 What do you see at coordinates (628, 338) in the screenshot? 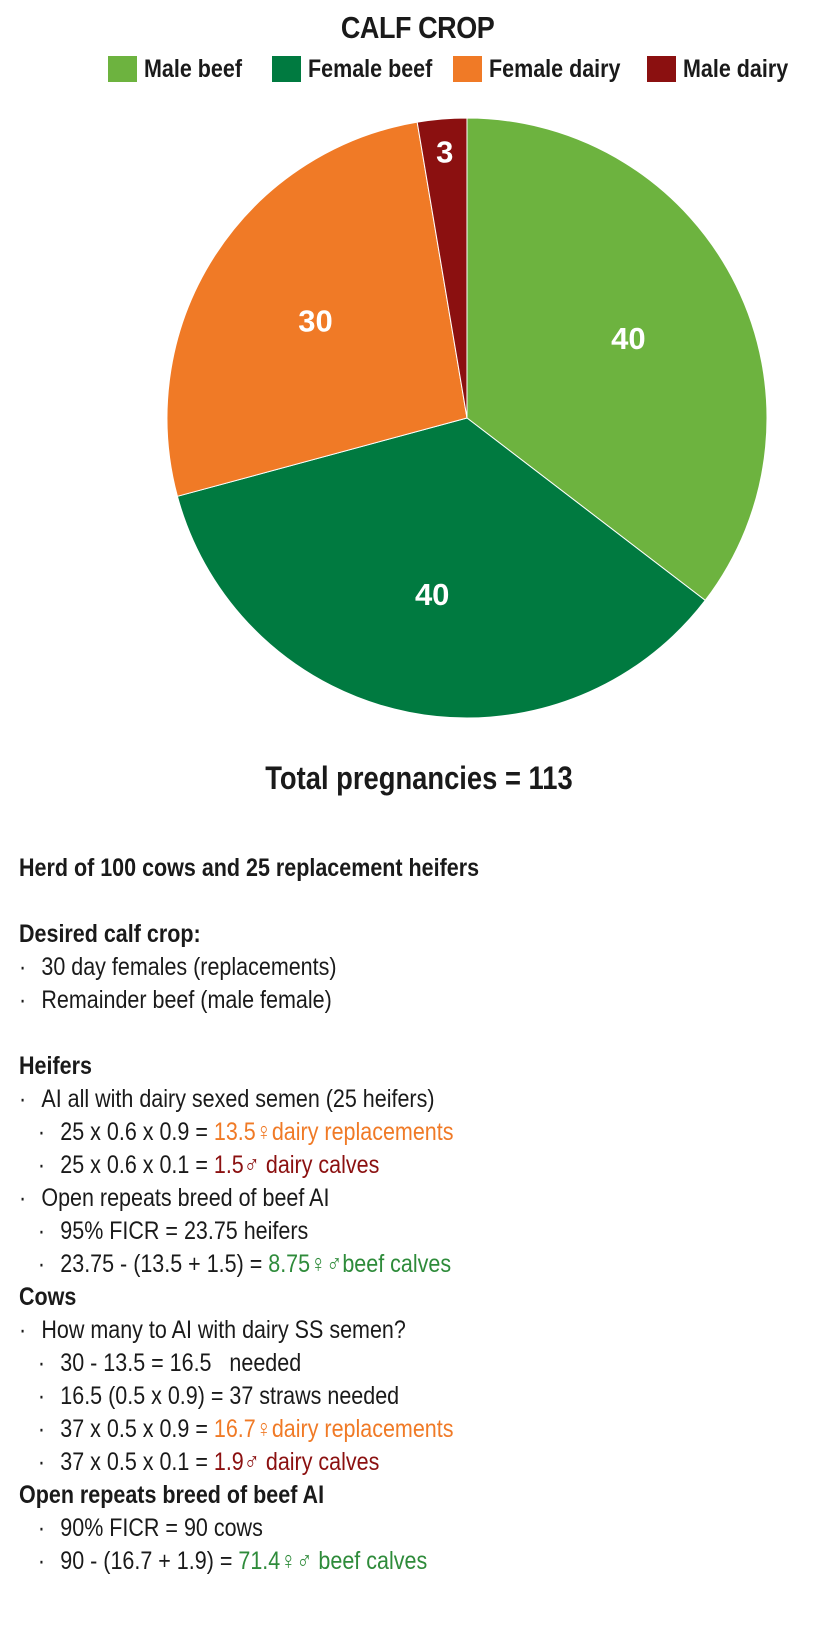
I see `data-label-male-beef: 40` at bounding box center [628, 338].